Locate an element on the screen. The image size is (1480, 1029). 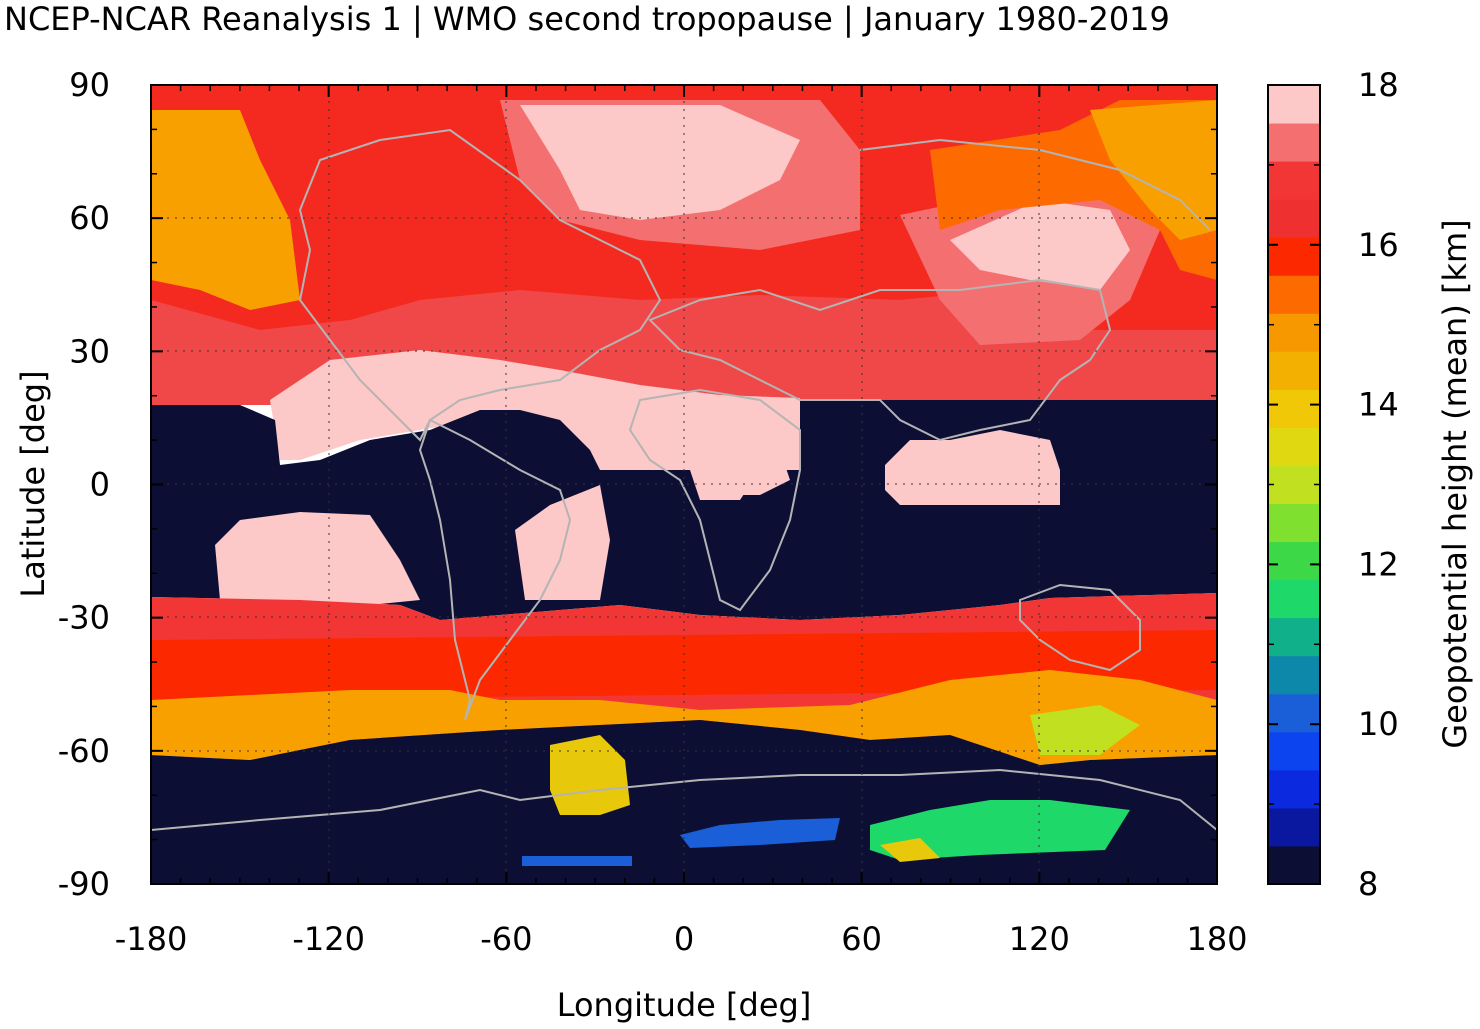
colorbar-ticks: 18 16 14 12 10 8 is located at coordinates (1333, 484).